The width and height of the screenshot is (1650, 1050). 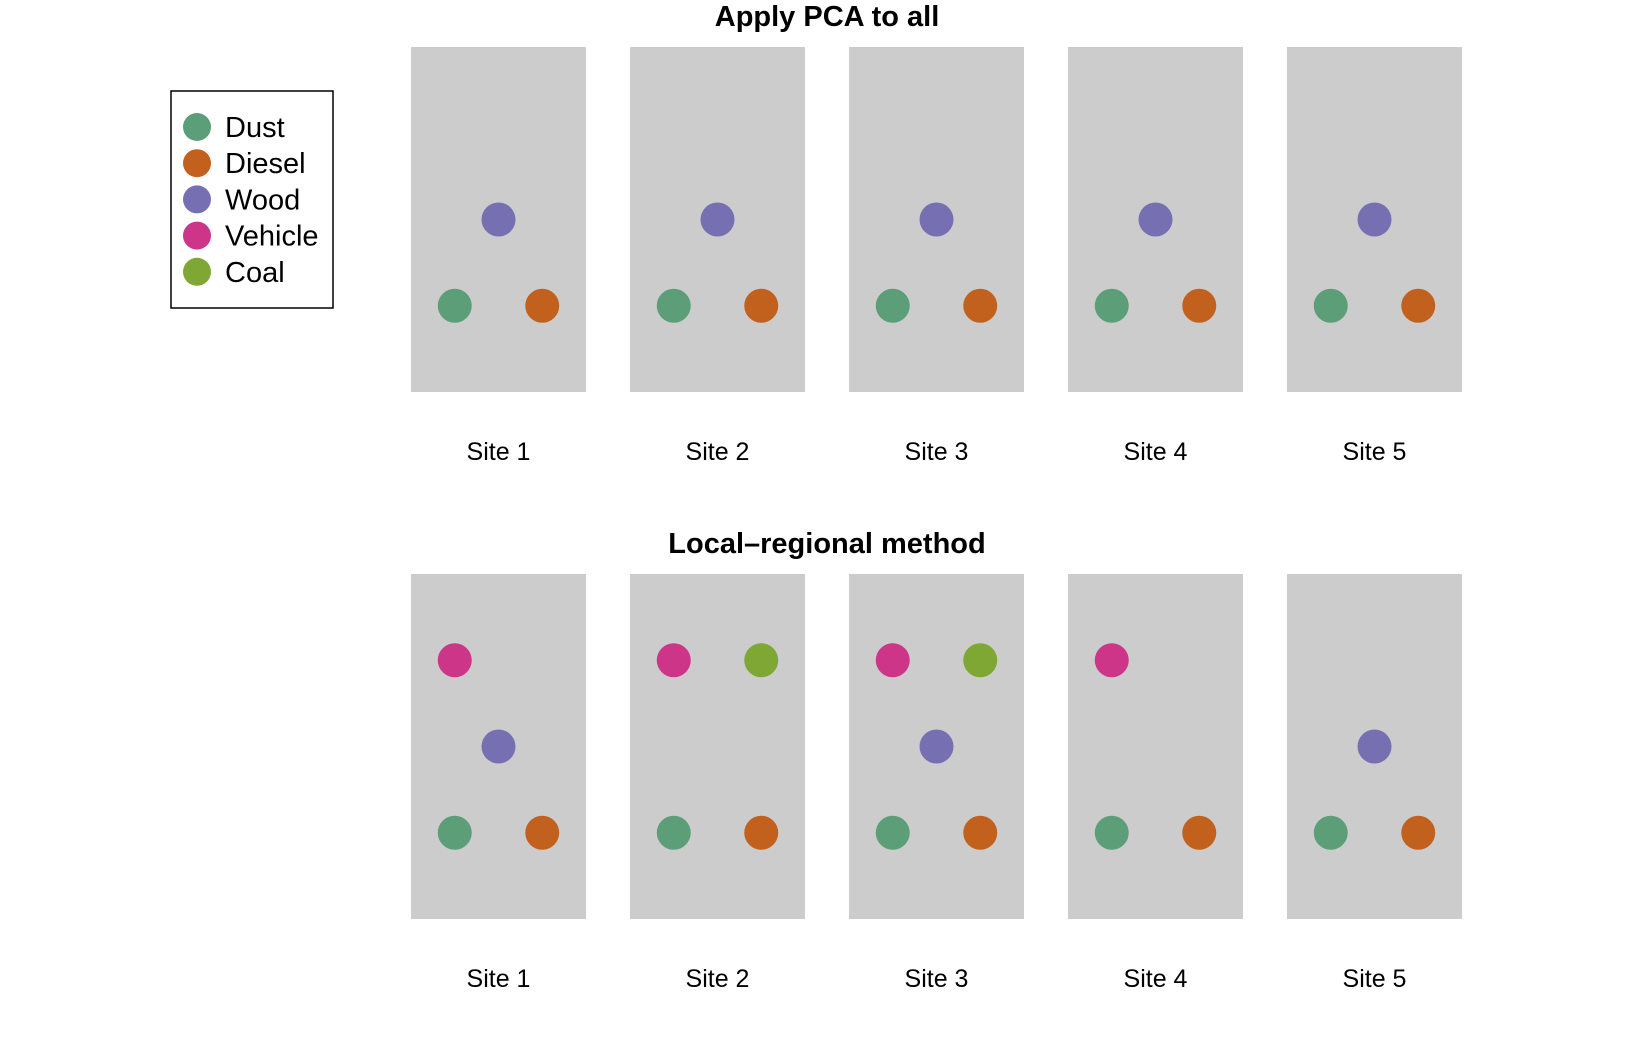 I want to click on legend-label-vehicle: Vehicle, so click(x=272, y=237).